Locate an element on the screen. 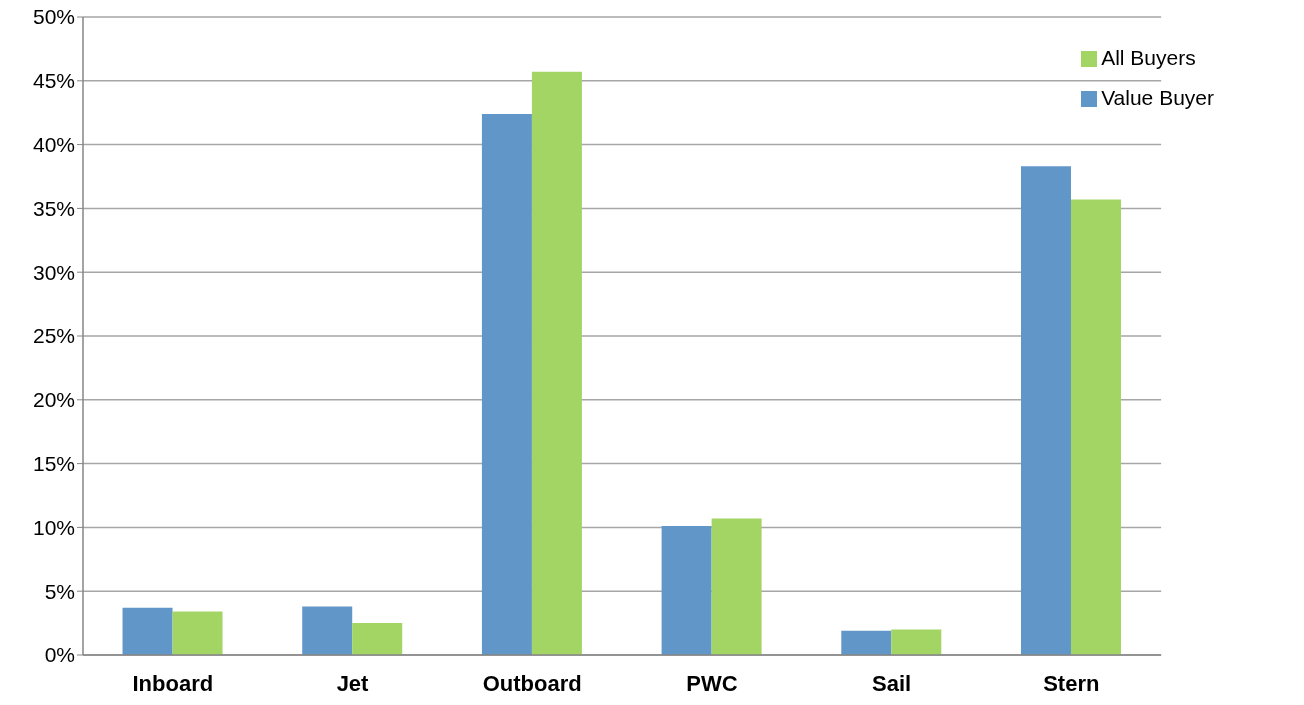 This screenshot has height=705, width=1304. x-tick-label: Sail is located at coordinates (892, 683).